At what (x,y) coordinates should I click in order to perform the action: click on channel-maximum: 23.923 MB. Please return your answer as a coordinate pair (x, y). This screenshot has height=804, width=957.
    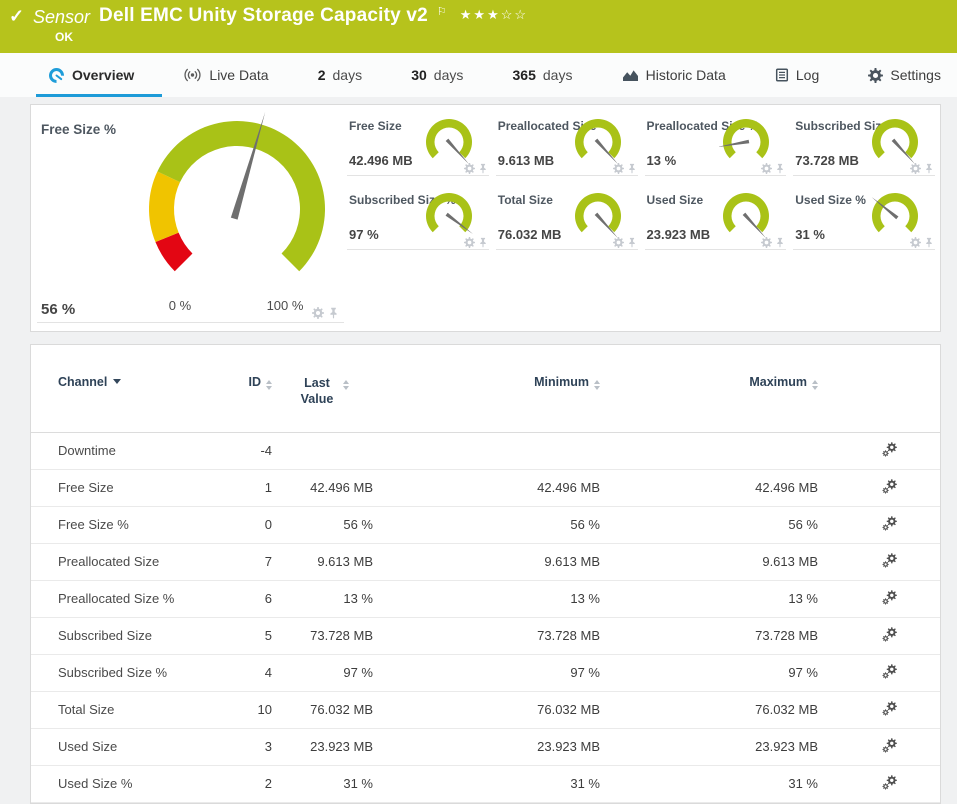
    Looking at the image, I should click on (709, 747).